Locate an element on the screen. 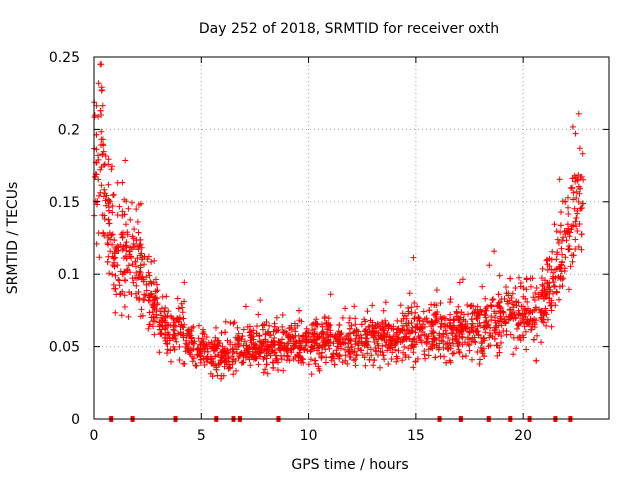 Image resolution: width=640 pixels, height=480 pixels. x-tick-labels: 0 5 10 15 20 is located at coordinates (311, 436).